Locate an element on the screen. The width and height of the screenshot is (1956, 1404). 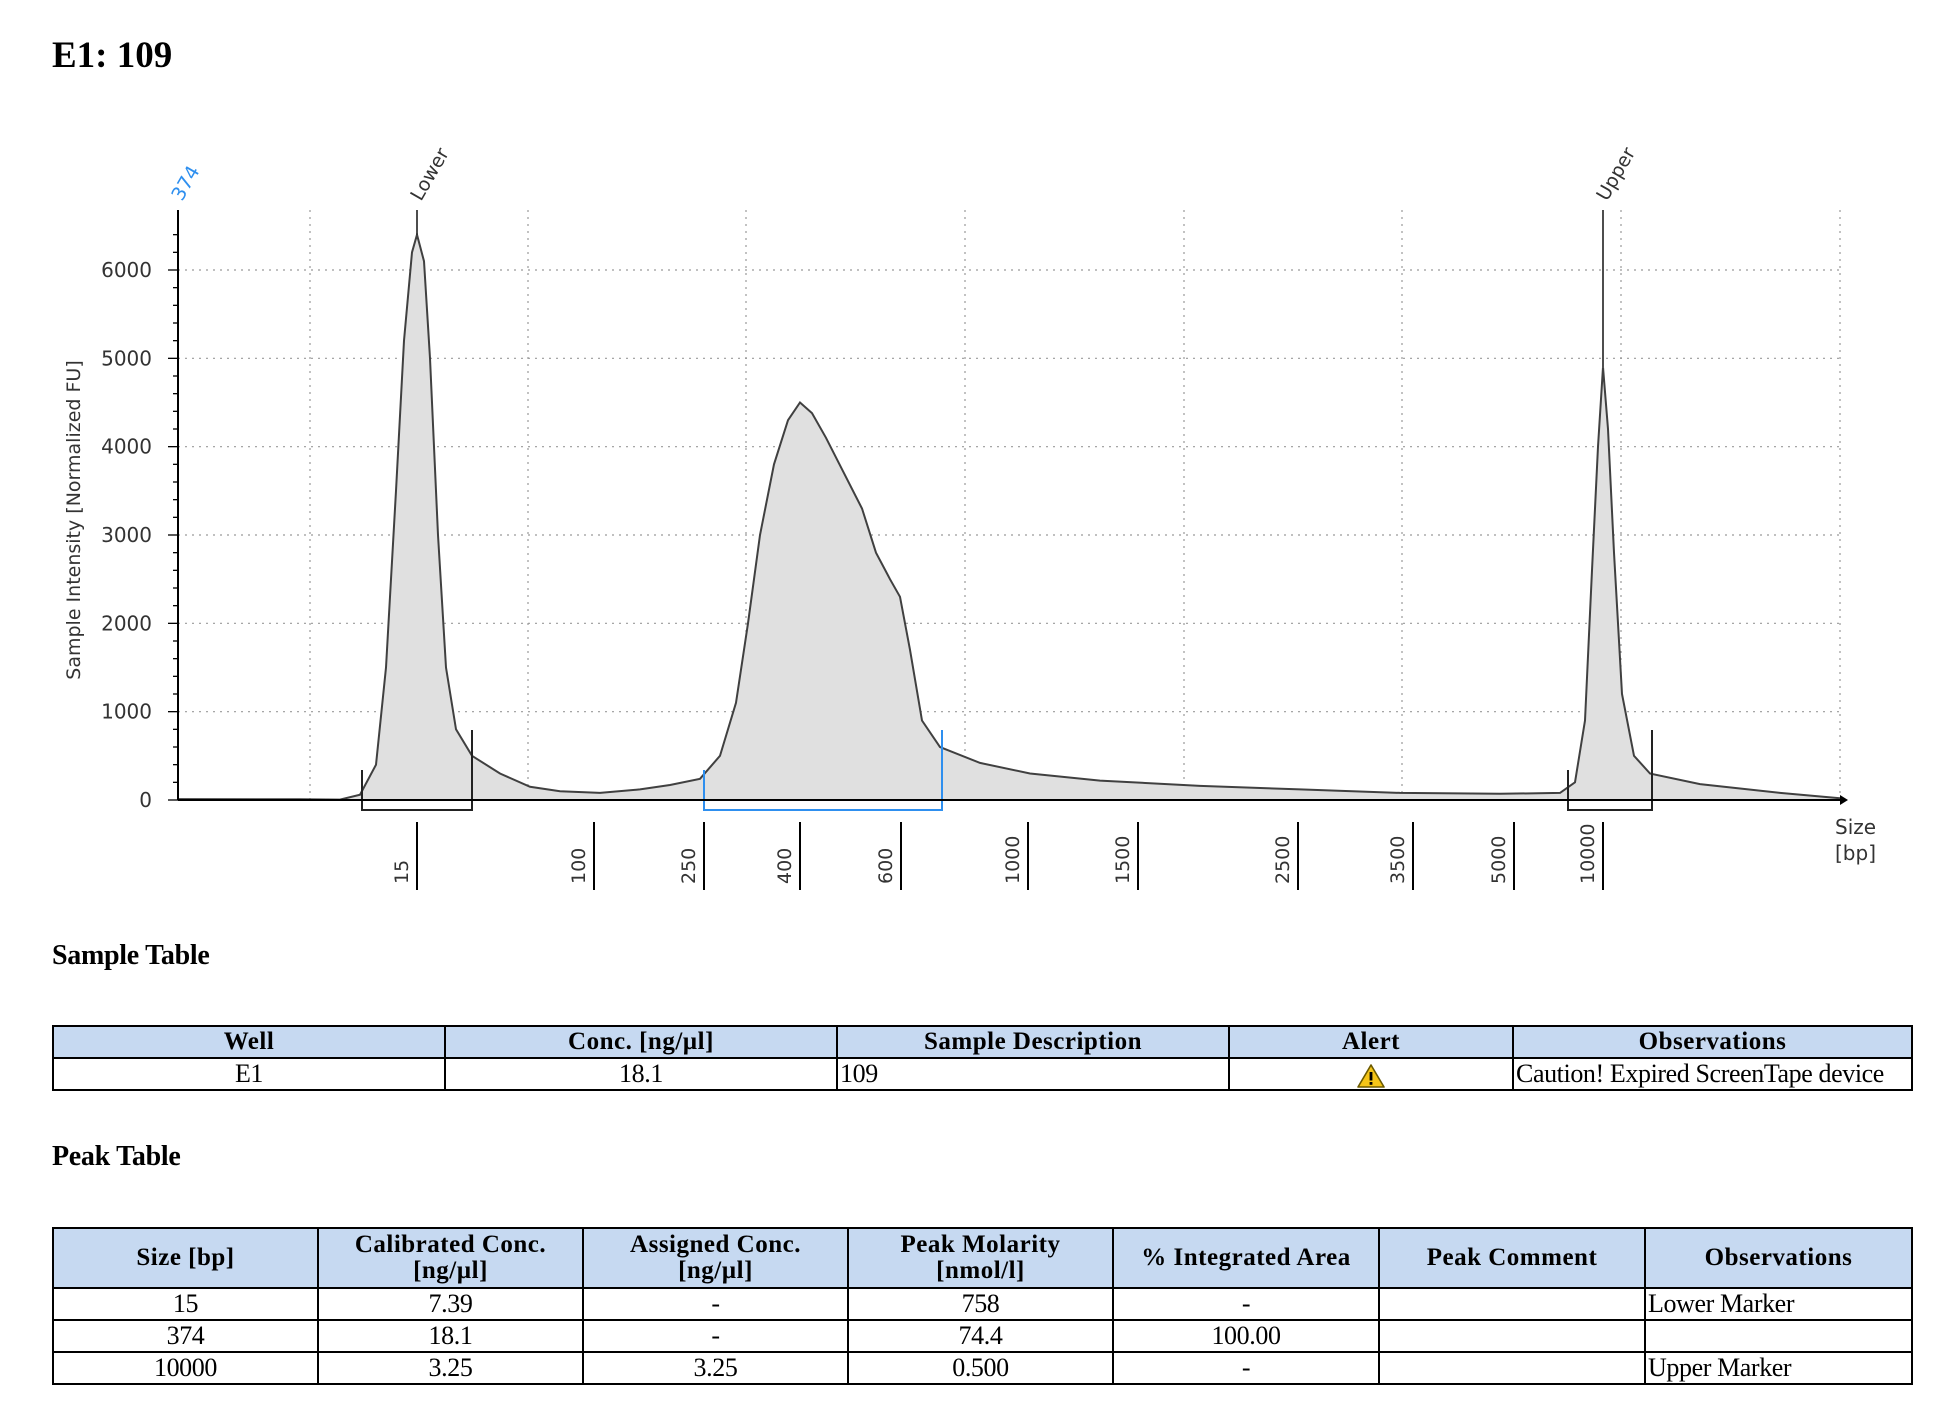
cell-area: 100.00 is located at coordinates (1246, 1336).